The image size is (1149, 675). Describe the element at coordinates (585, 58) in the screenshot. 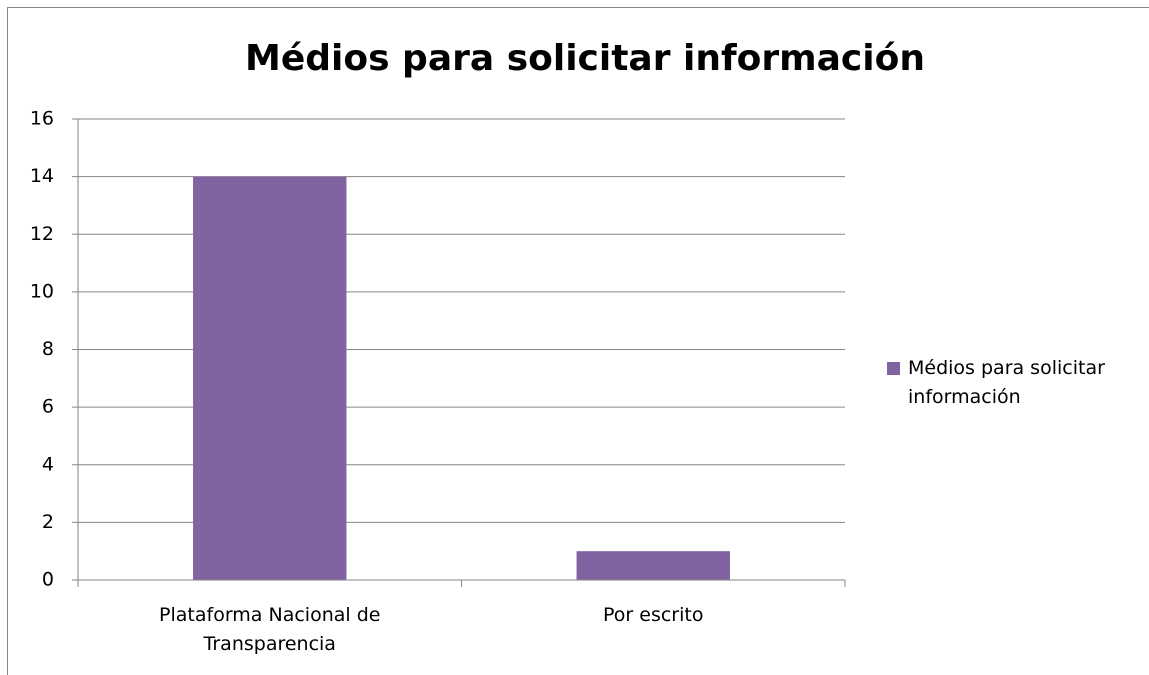

I see `chart-title: Médios para solicitar información` at that location.